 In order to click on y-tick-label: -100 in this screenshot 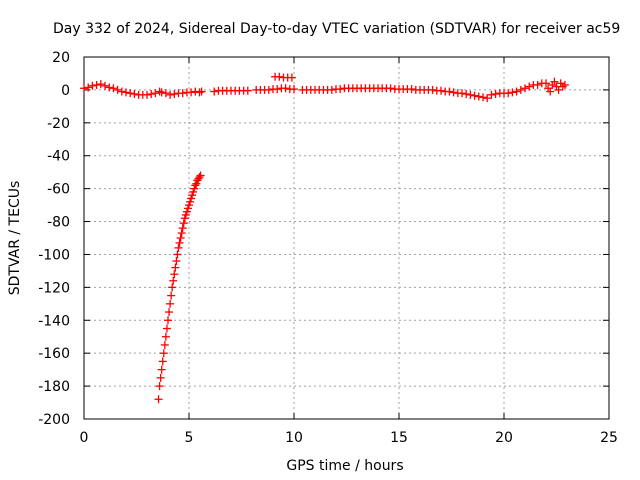, I will do `click(54, 255)`.